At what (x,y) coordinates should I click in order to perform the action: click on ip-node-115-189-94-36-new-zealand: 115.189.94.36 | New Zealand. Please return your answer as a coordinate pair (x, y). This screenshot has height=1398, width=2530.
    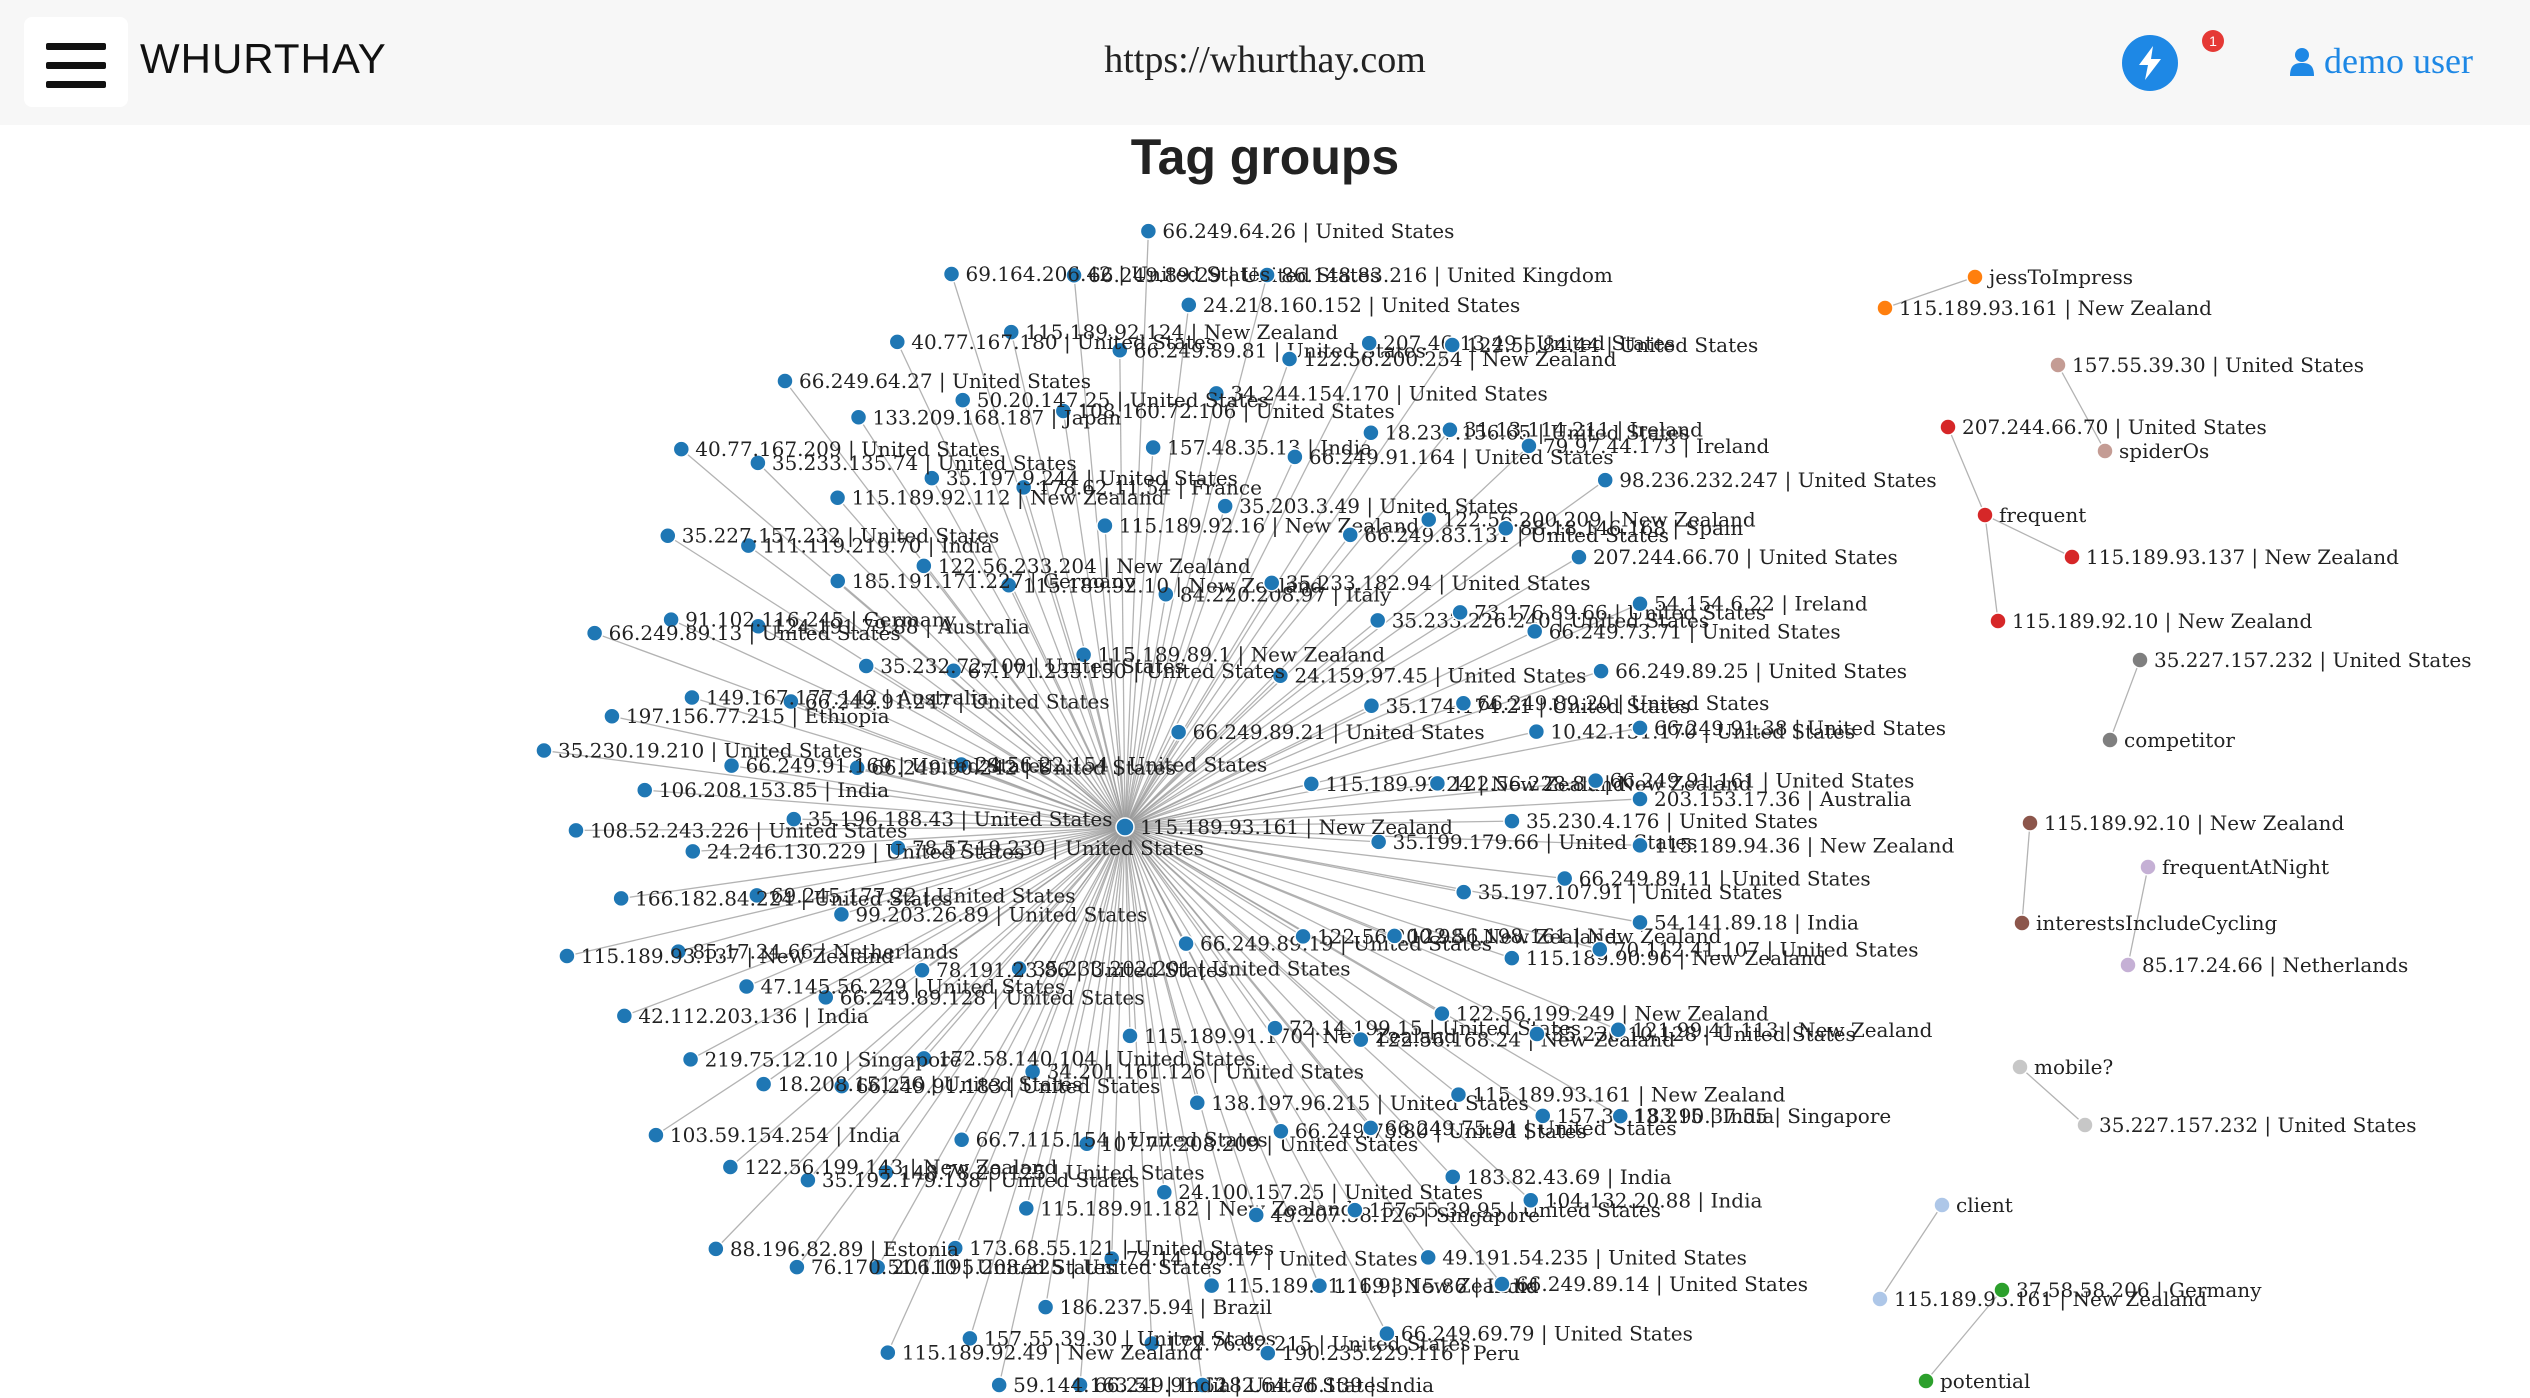
    Looking at the image, I should click on (1792, 845).